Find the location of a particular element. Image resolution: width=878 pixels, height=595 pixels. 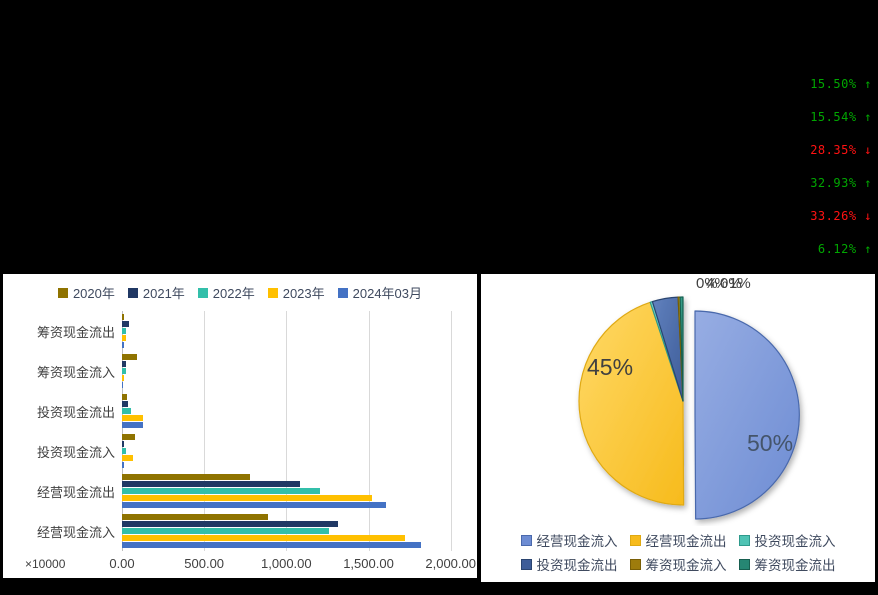

pie-chart-legend: 经营现金流入 经营现金流出 投资现金流入投资现金流出 筹资现金流入 筹资现金流出 is located at coordinates (678, 550).